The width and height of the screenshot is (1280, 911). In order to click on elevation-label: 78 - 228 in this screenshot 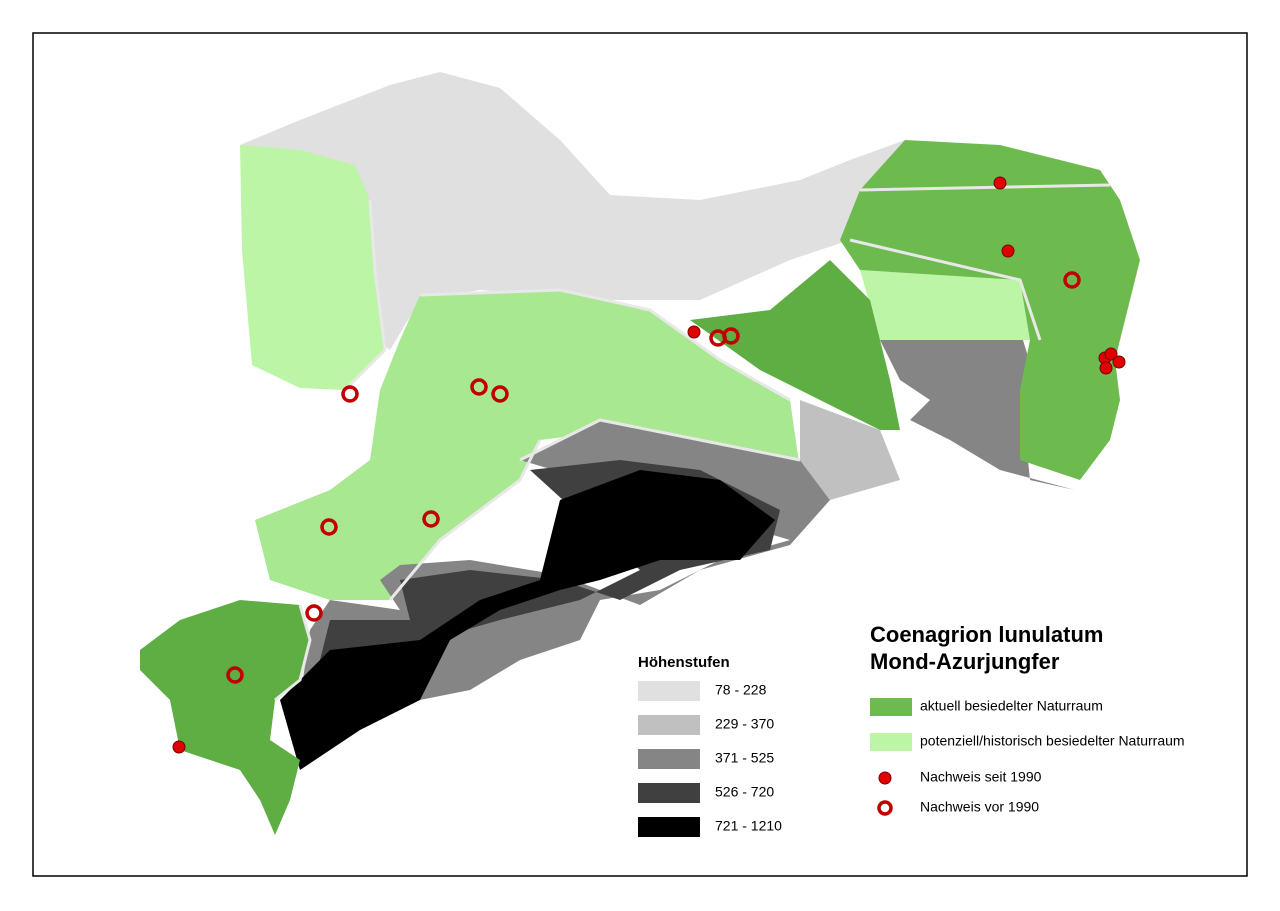, I will do `click(741, 690)`.